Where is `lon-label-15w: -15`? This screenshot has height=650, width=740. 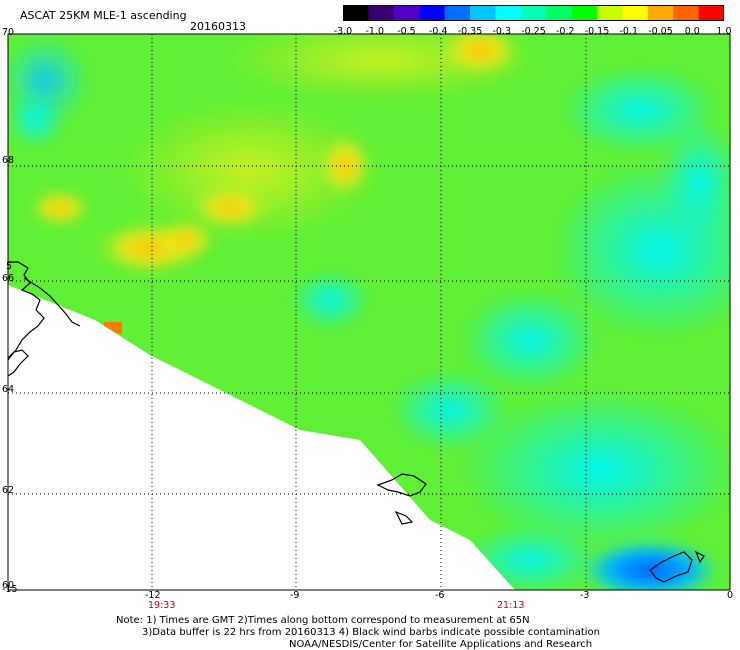
lon-label-15w: -15 is located at coordinates (10, 589).